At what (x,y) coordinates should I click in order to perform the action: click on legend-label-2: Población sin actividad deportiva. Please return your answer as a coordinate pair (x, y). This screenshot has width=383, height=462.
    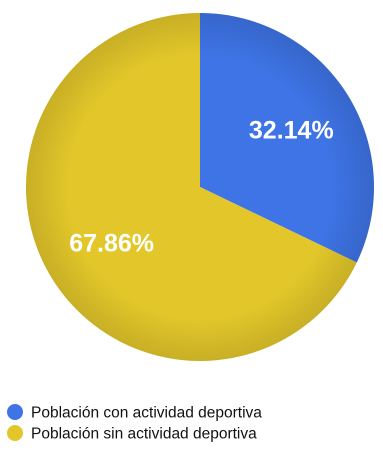
    Looking at the image, I should click on (144, 434).